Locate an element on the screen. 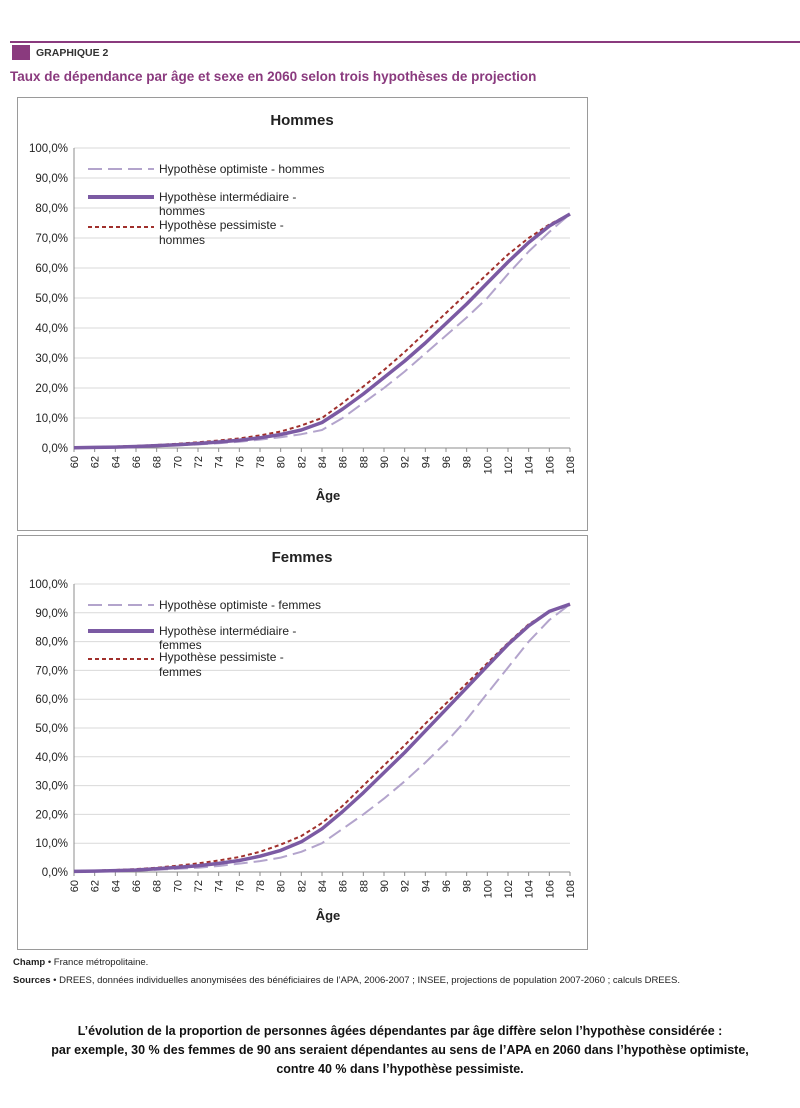 This screenshot has height=1108, width=800. legend-label-pessimiste-femmes-2: femmes is located at coordinates (180, 672).